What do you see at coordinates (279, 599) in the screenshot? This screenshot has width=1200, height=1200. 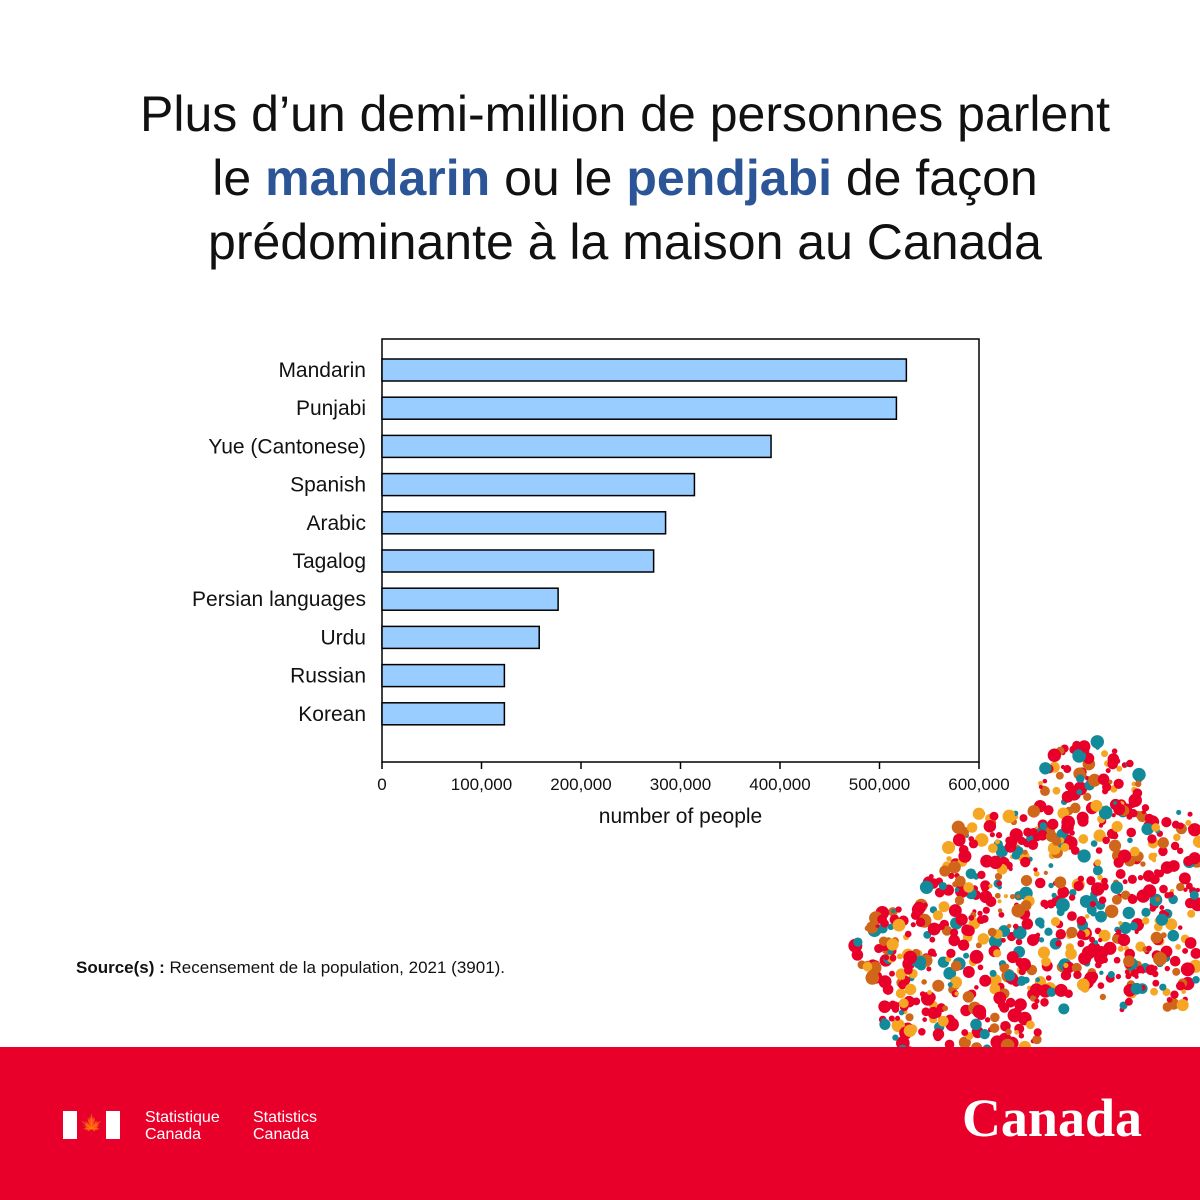 I see `category-label: Persian languages` at bounding box center [279, 599].